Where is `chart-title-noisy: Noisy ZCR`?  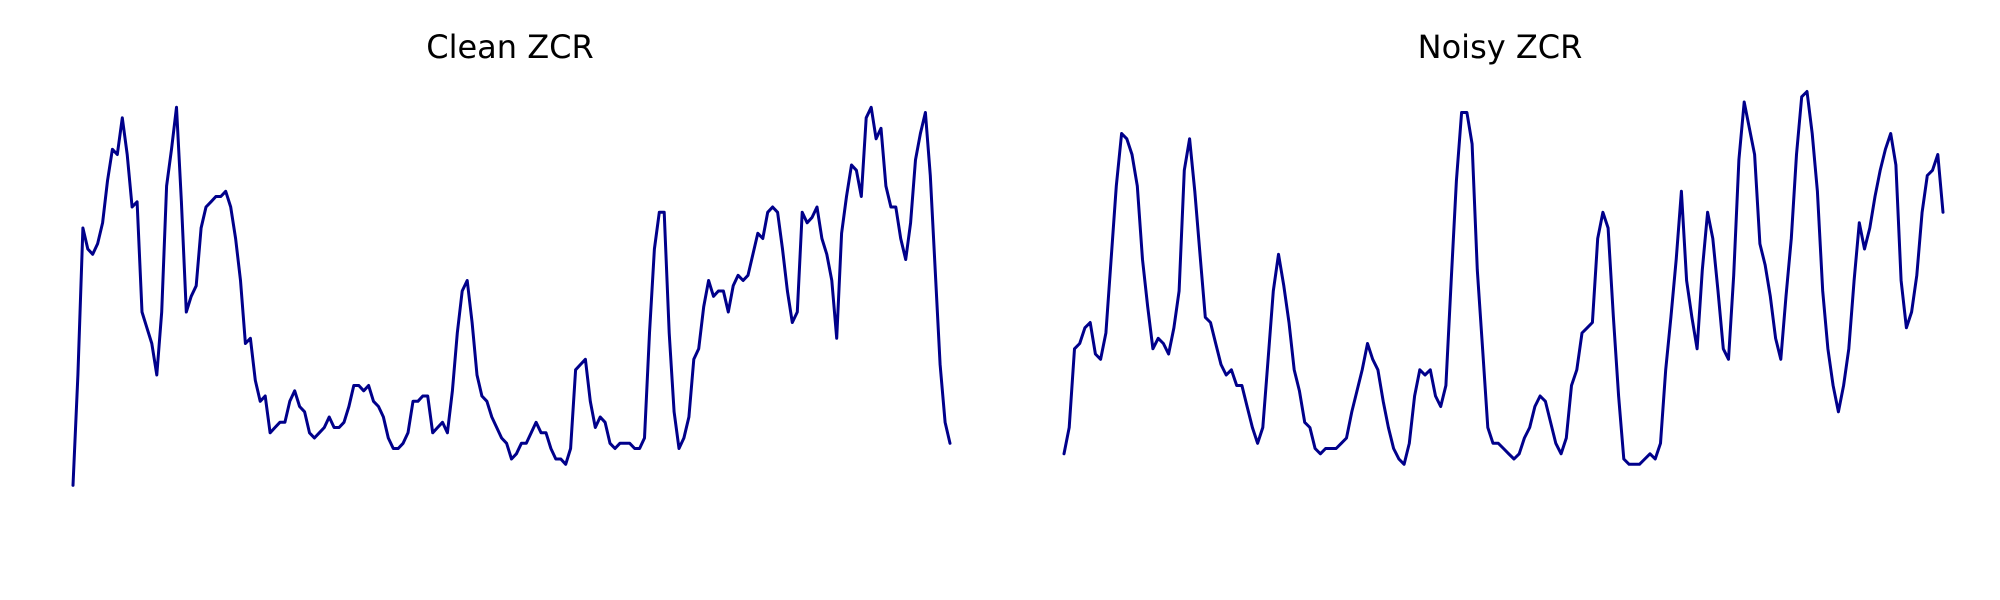 chart-title-noisy: Noisy ZCR is located at coordinates (1500, 47).